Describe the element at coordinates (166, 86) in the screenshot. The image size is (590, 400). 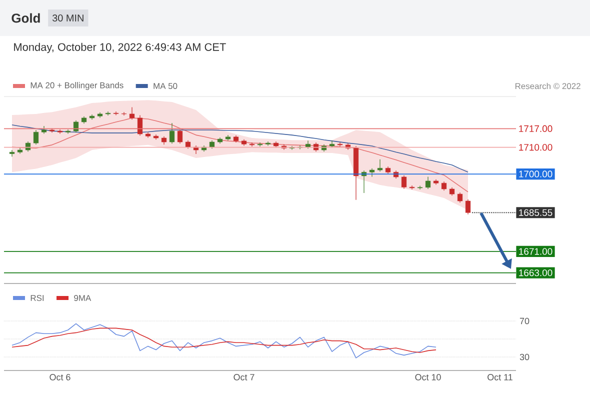
I see `legend-label: MA 50` at that location.